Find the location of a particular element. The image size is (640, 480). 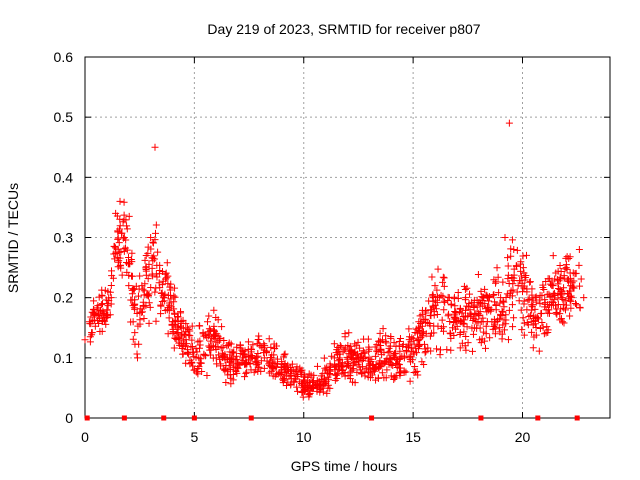

y-tick-label: 0.3 is located at coordinates (64, 238).